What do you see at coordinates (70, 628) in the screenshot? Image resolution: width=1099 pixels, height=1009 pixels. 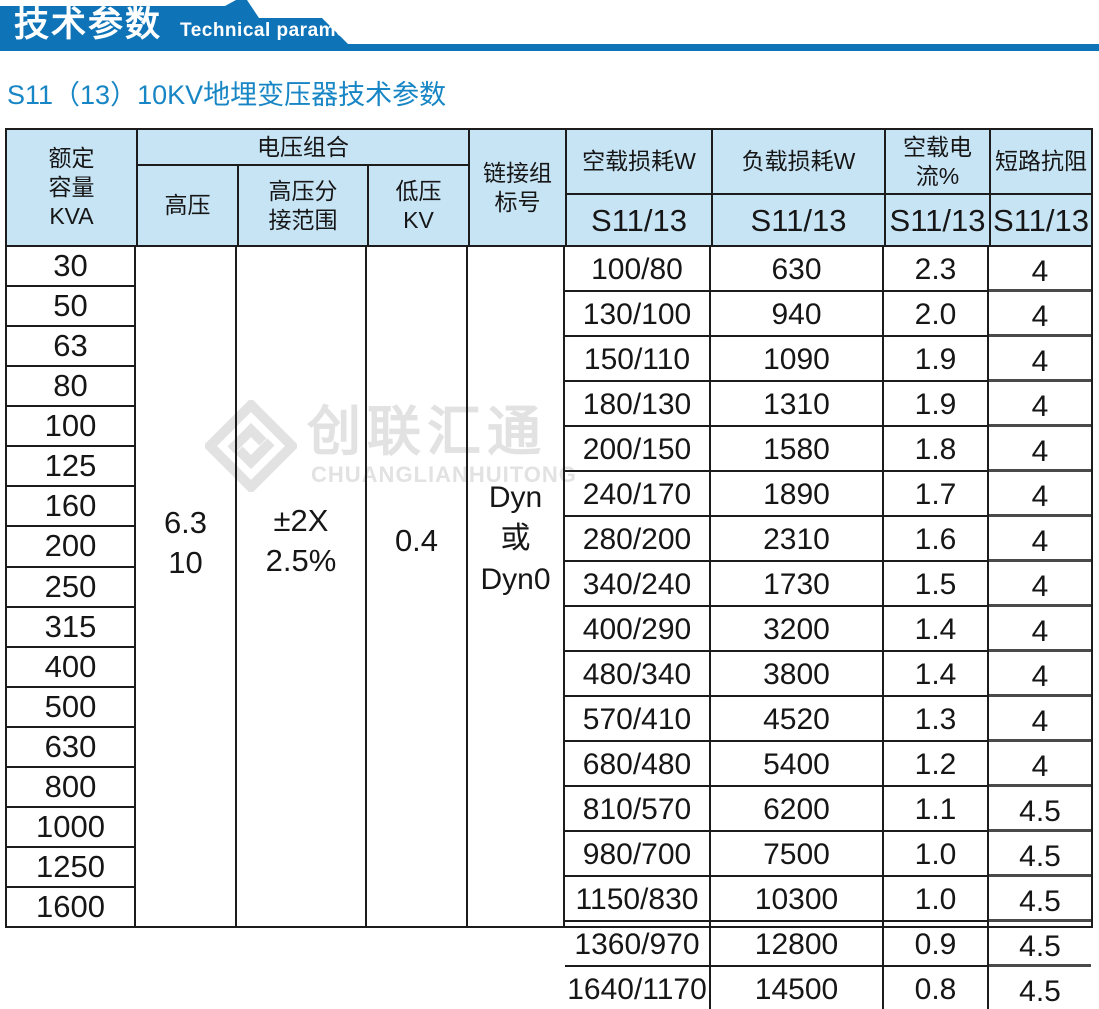 I see `kva-cell: 315` at bounding box center [70, 628].